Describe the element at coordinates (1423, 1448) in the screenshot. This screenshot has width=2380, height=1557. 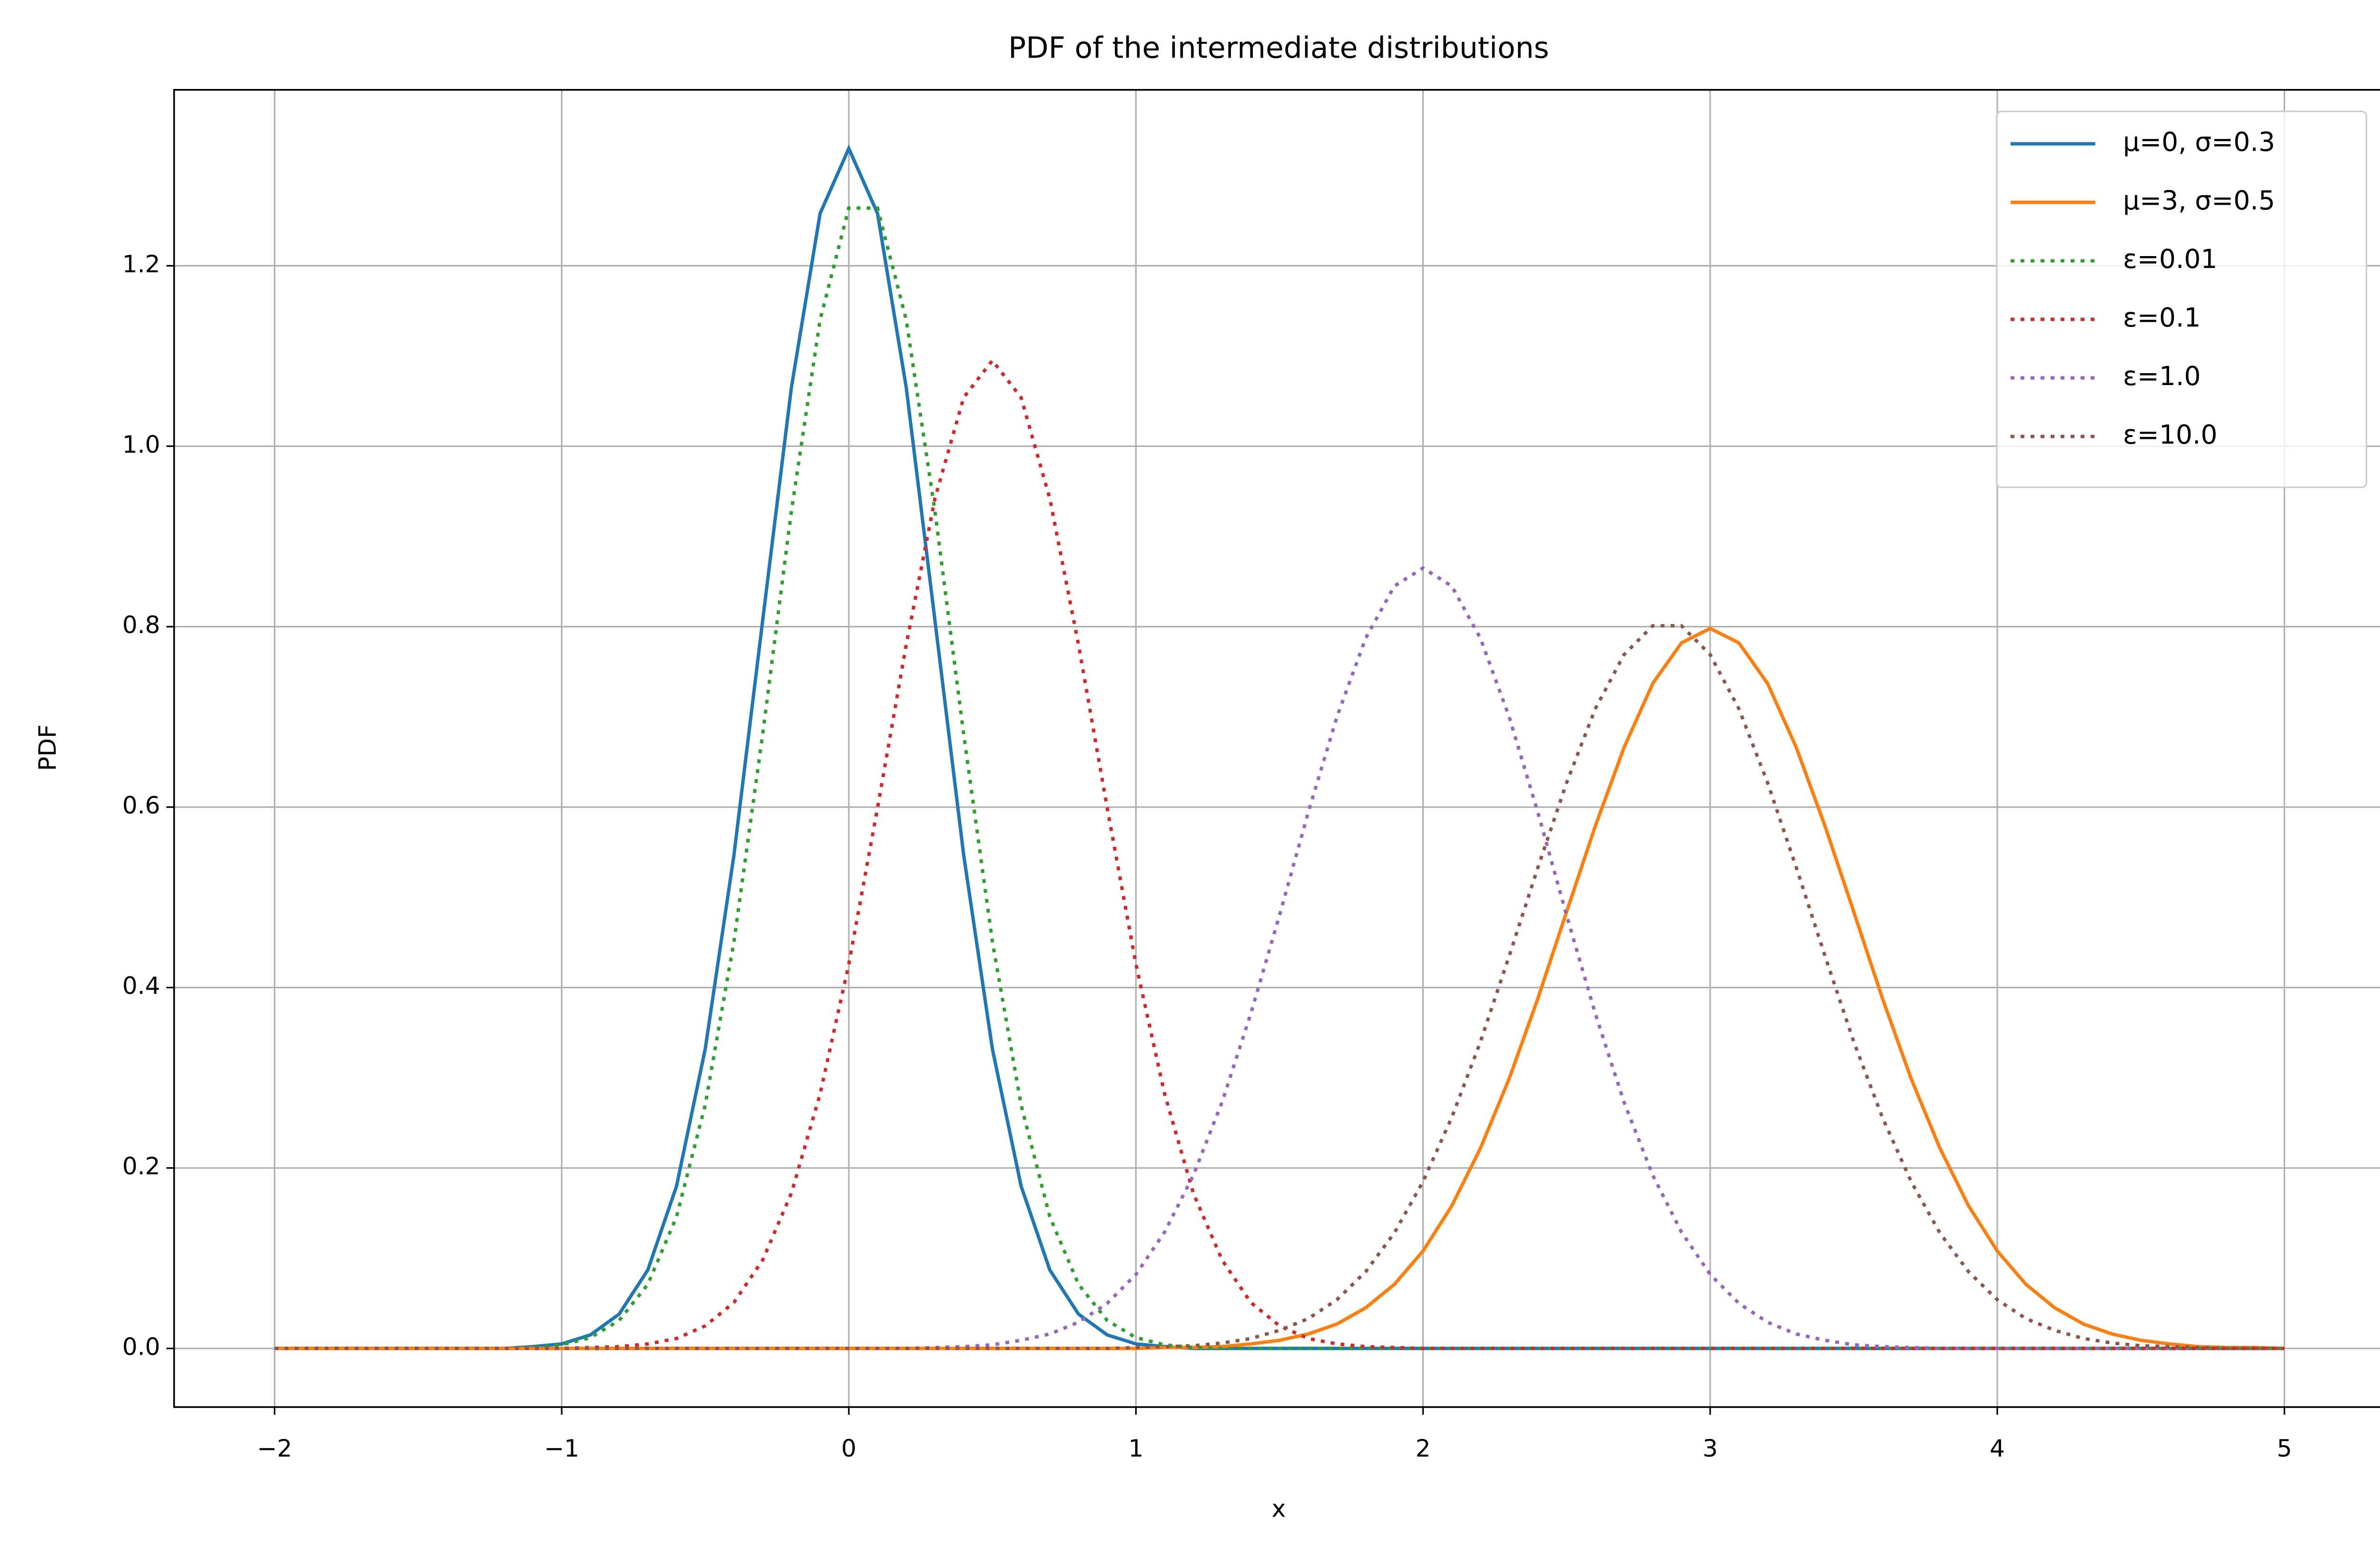
I see `x-tick-label: 2` at that location.